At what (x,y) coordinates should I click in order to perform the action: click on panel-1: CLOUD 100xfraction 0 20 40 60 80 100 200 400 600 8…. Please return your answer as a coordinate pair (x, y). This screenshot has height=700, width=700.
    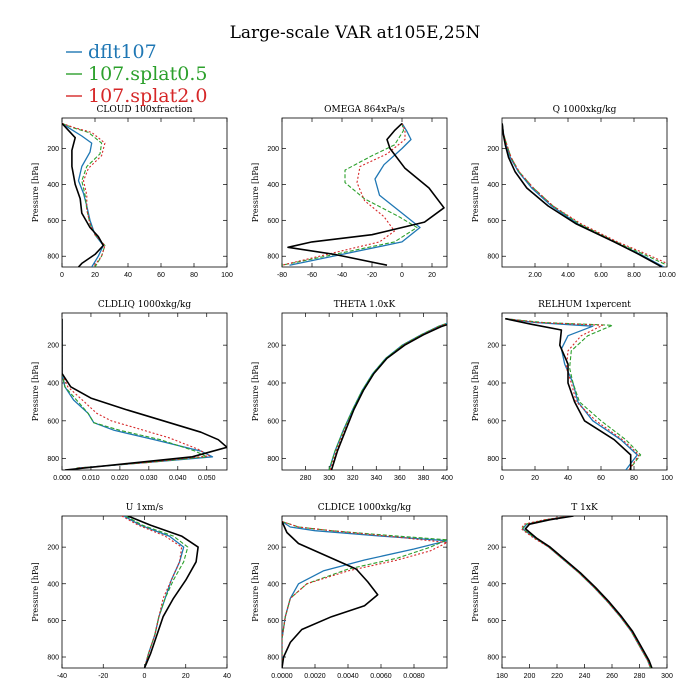
    Looking at the image, I should click on (132, 192).